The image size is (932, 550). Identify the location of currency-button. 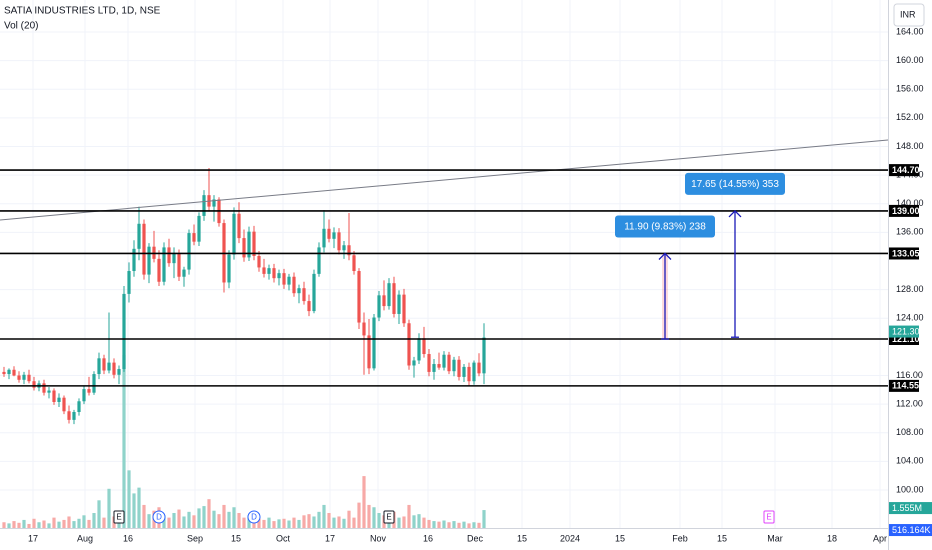
(909, 15).